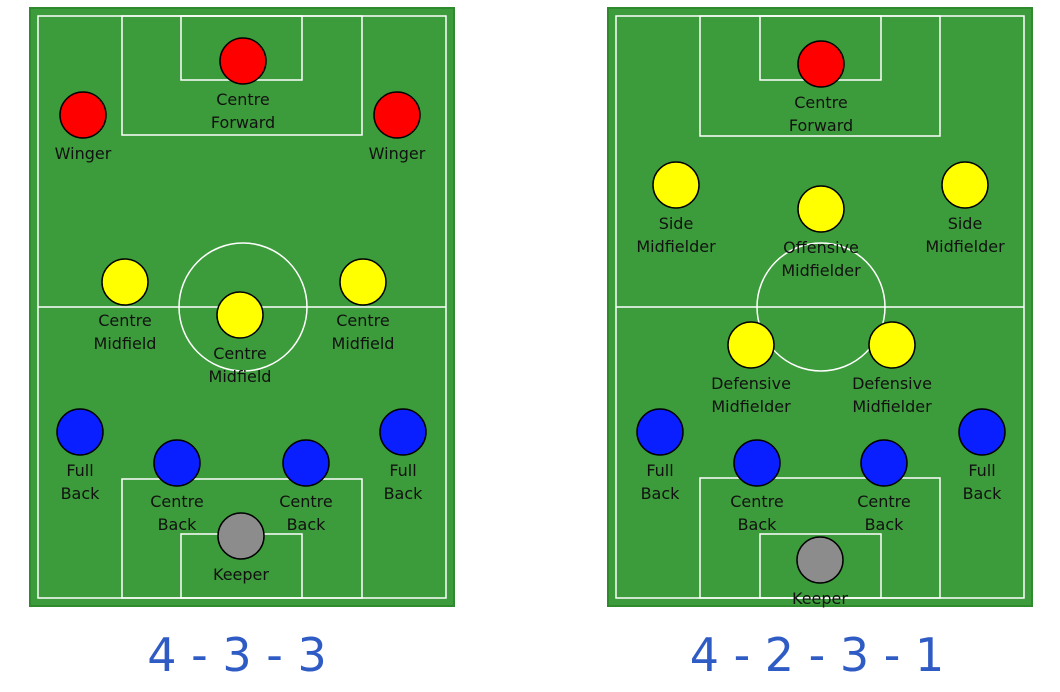 The height and width of the screenshot is (692, 1060). I want to click on goal-area-bottom, so click(820, 566).